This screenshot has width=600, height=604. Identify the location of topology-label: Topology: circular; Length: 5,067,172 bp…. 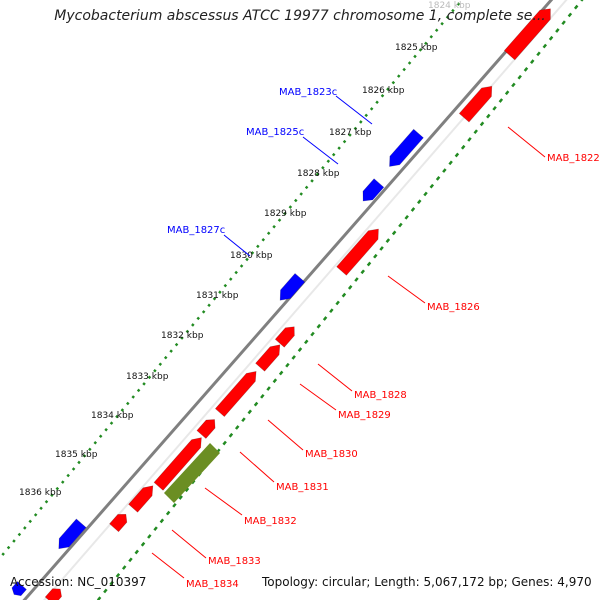
(427, 582).